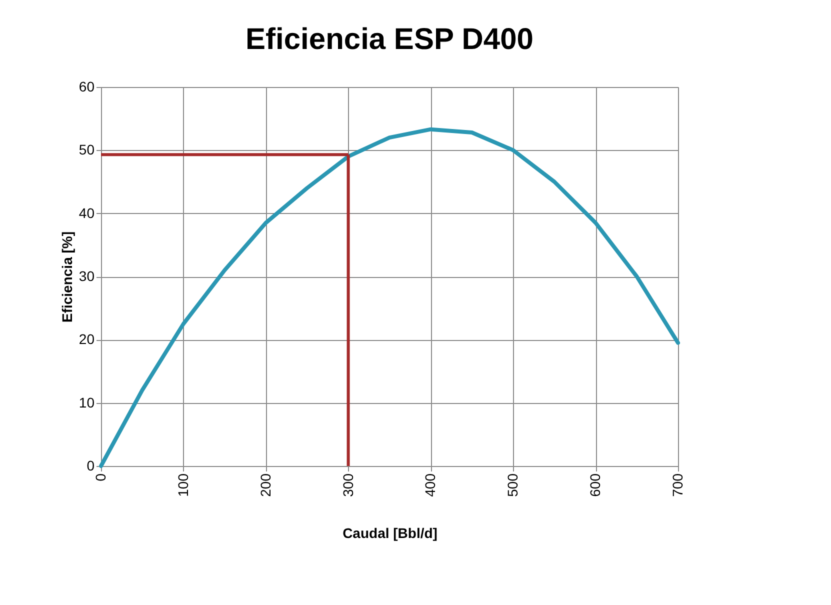 This screenshot has height=605, width=831. What do you see at coordinates (86, 86) in the screenshot?
I see `y-tick-label: 60` at bounding box center [86, 86].